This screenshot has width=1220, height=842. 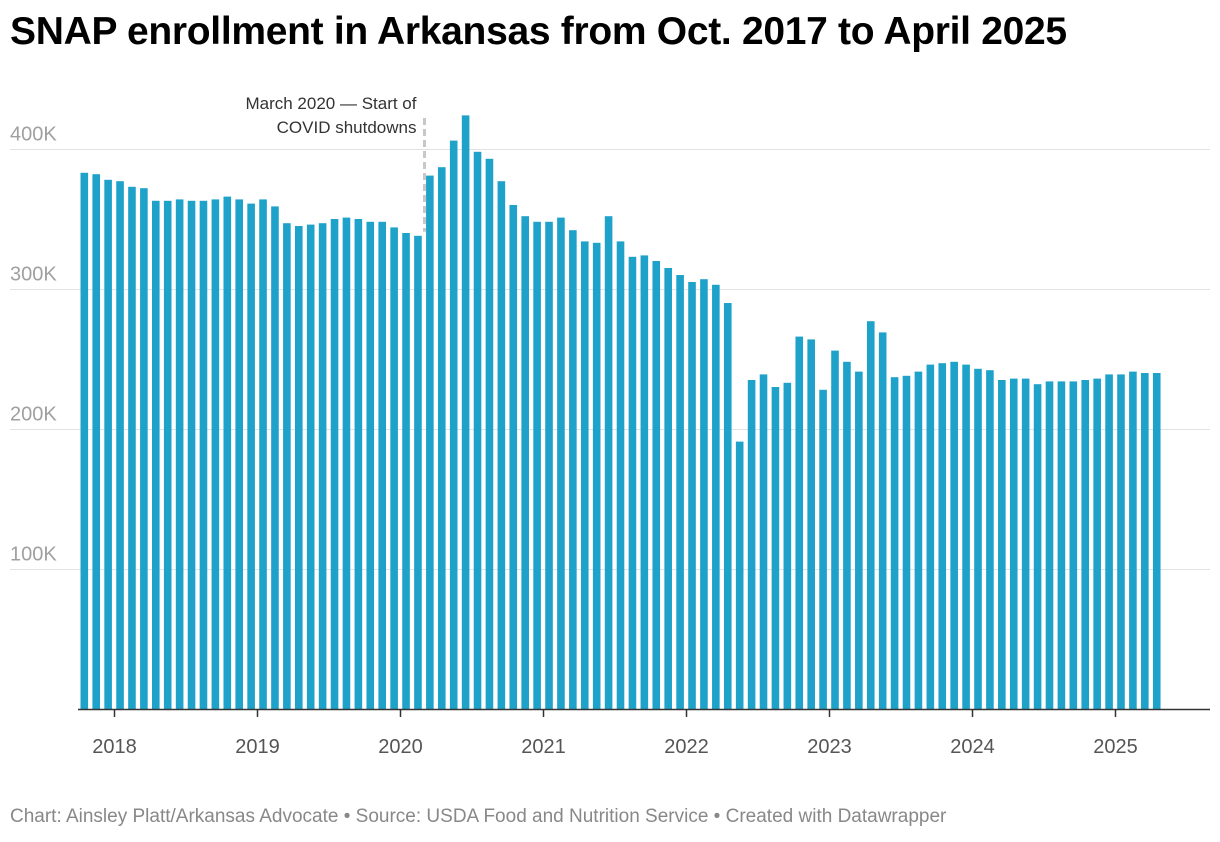 What do you see at coordinates (615, 747) in the screenshot?
I see `x-axis-labels: 2018 2019 2020 2021 2022 2023 2024 2025` at bounding box center [615, 747].